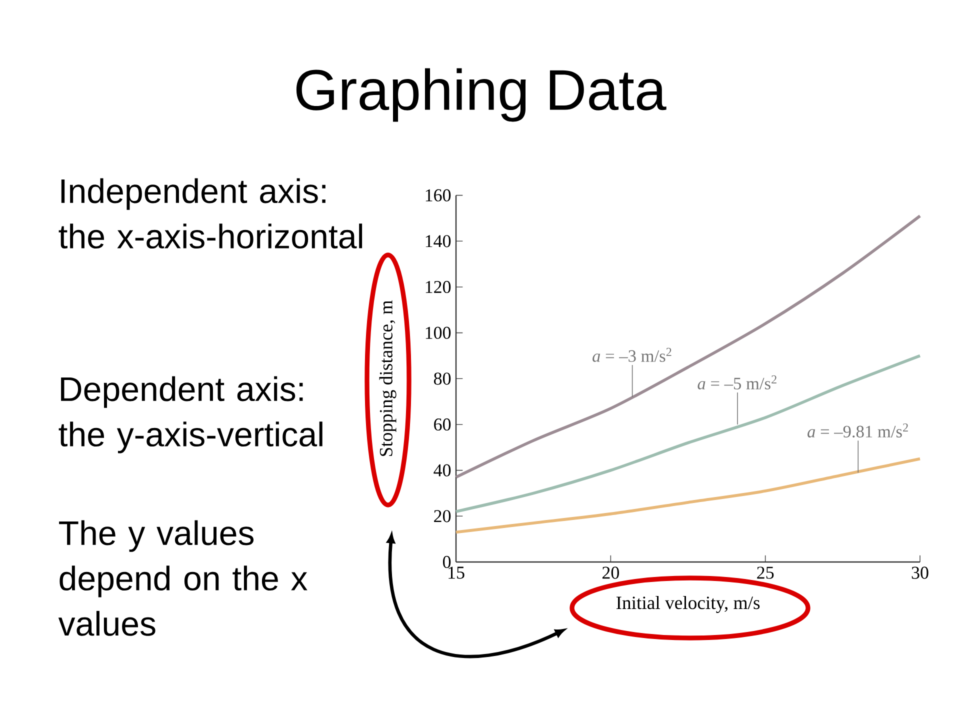  What do you see at coordinates (438, 195) in the screenshot?
I see `y-tick-label: 160` at bounding box center [438, 195].